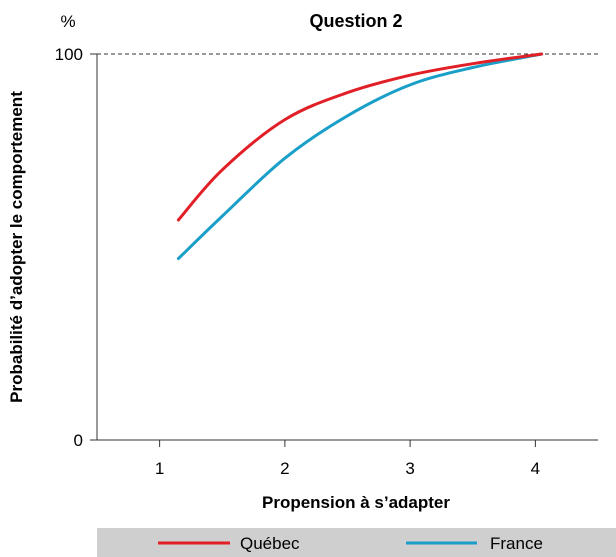 The height and width of the screenshot is (557, 616). What do you see at coordinates (409, 468) in the screenshot?
I see `x-tick-label: 3` at bounding box center [409, 468].